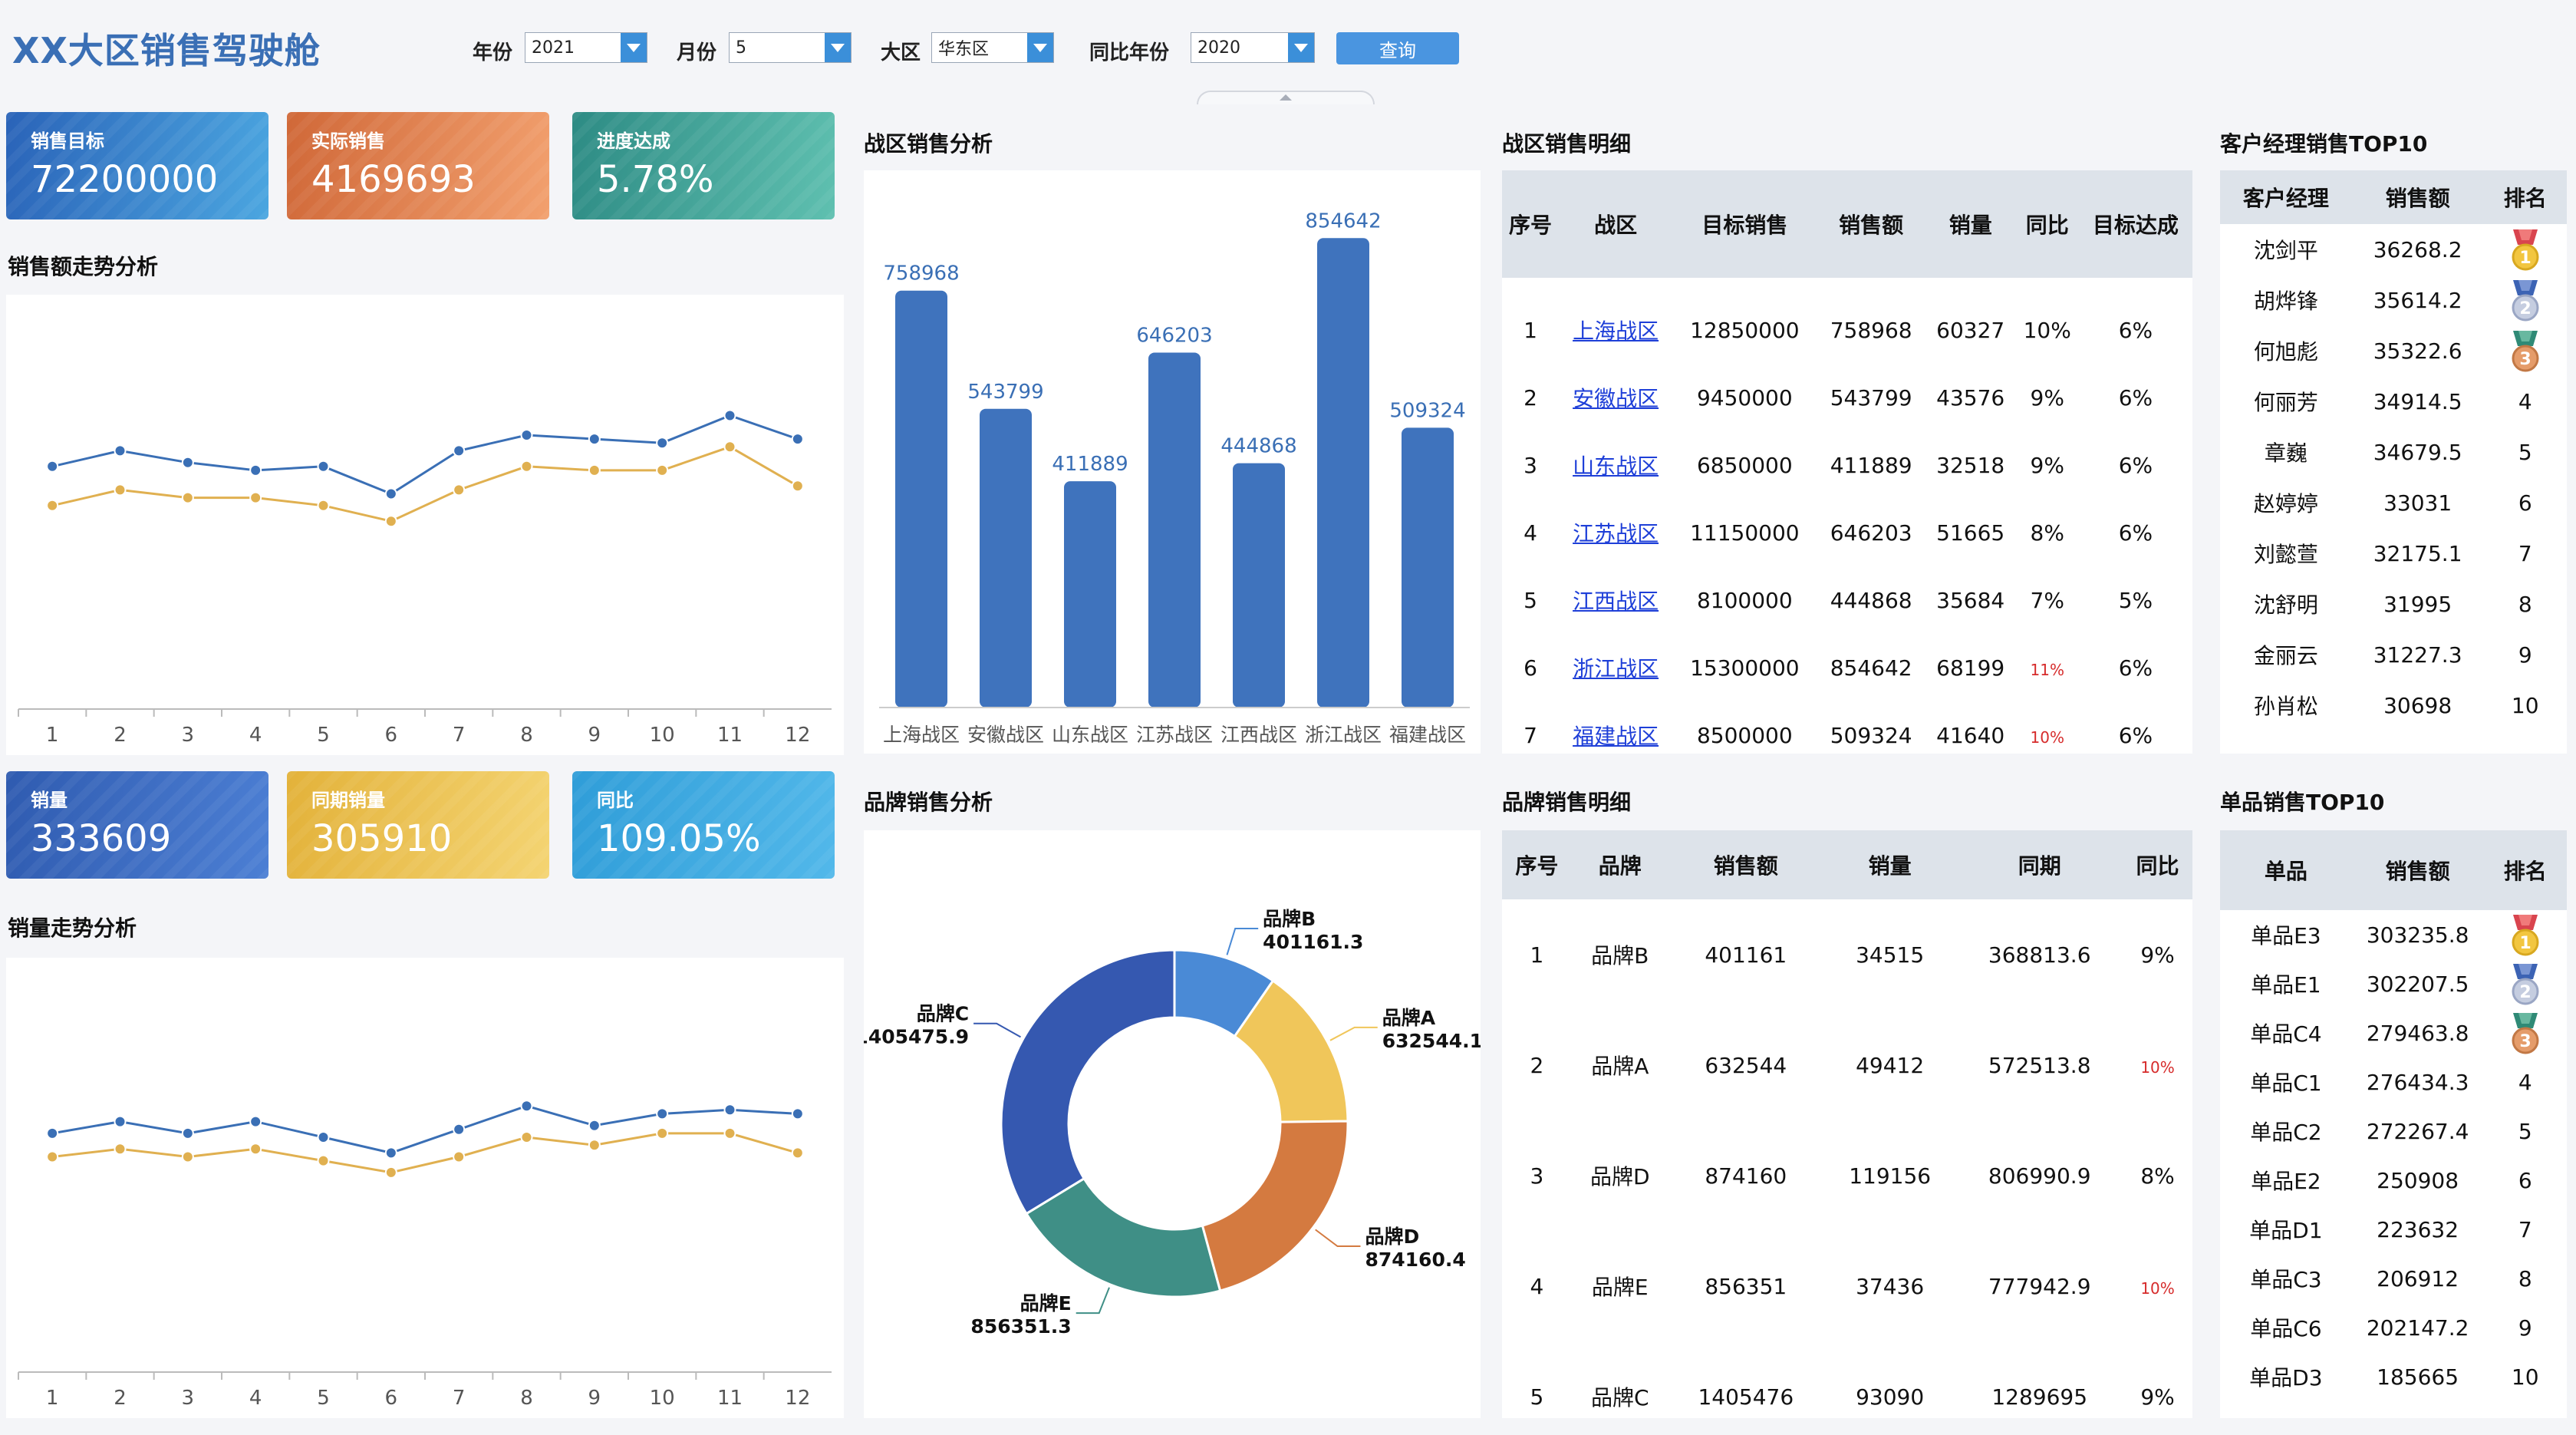  What do you see at coordinates (2393, 983) in the screenshot?
I see `table-row: 单品E1 302207.5 2` at bounding box center [2393, 983].